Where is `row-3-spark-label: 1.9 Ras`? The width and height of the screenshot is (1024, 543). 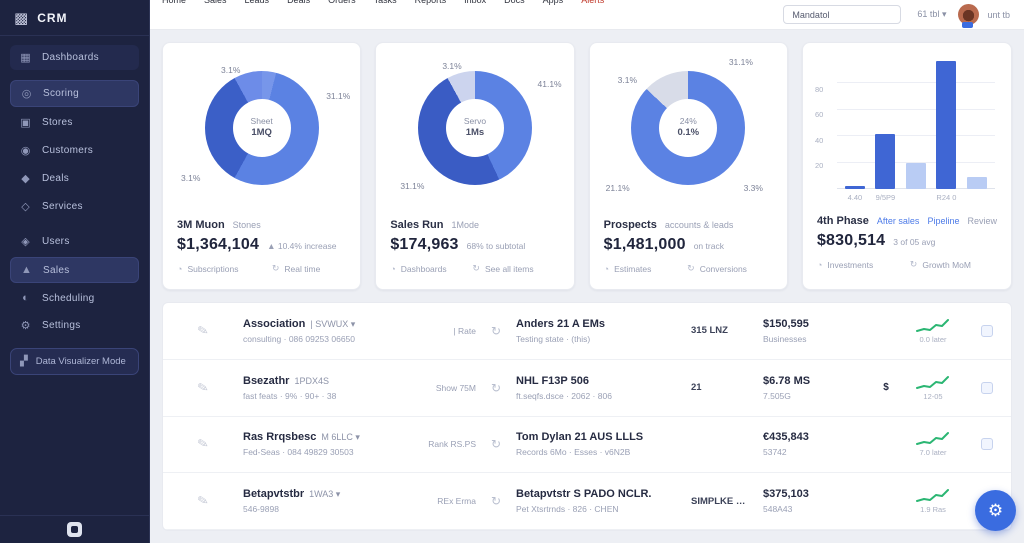 row-3-spark-label: 1.9 Ras is located at coordinates (933, 510).